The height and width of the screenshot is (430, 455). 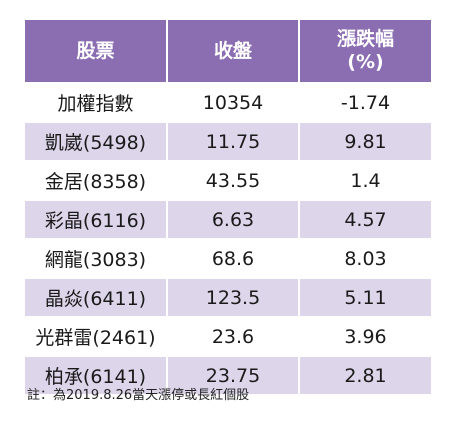 What do you see at coordinates (234, 101) in the screenshot?
I see `cell-close: 10354` at bounding box center [234, 101].